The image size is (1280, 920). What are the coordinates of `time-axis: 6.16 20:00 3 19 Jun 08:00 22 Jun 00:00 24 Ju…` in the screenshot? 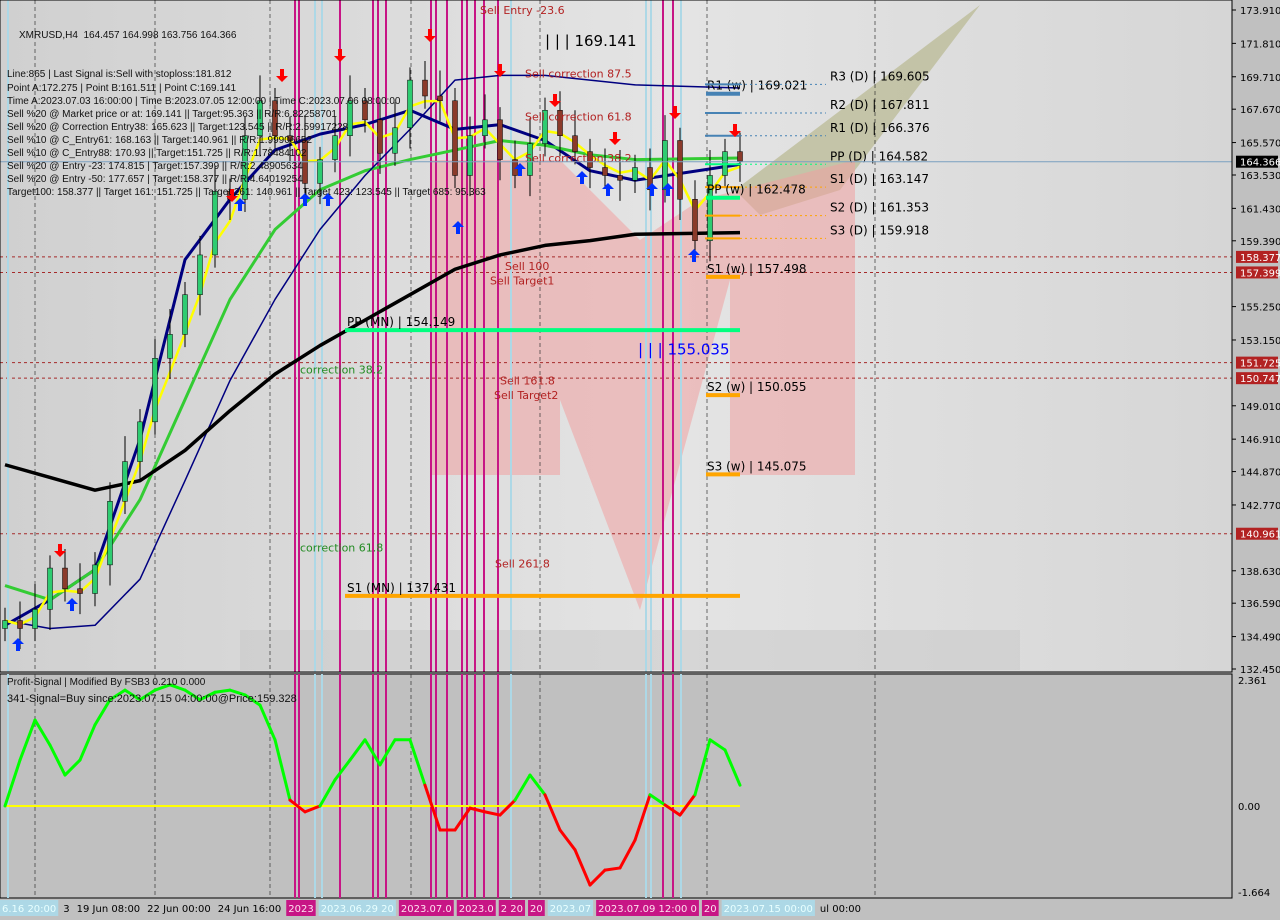 It's located at (430, 908).